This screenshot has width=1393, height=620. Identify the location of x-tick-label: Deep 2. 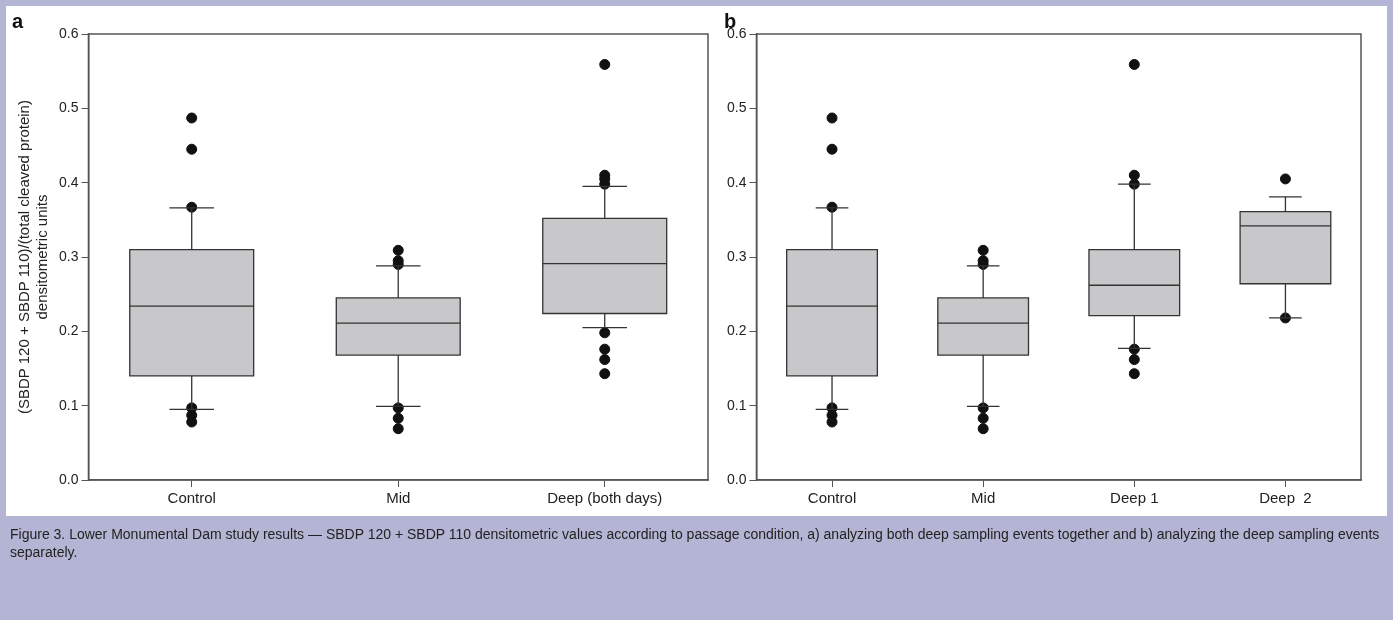
(1285, 498).